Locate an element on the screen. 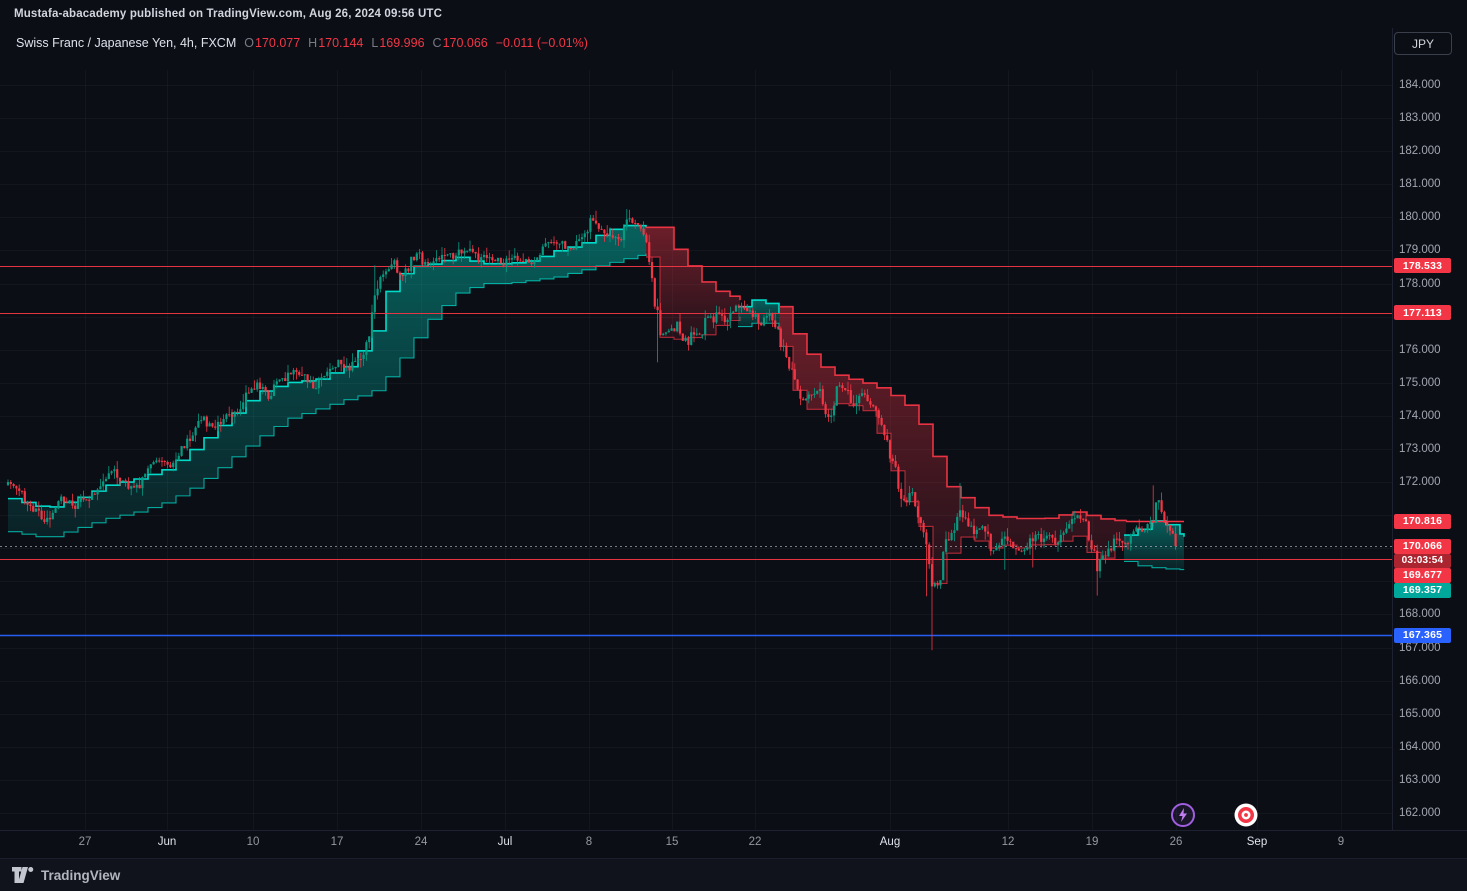  price-tick-label: 165.000 is located at coordinates (1420, 713).